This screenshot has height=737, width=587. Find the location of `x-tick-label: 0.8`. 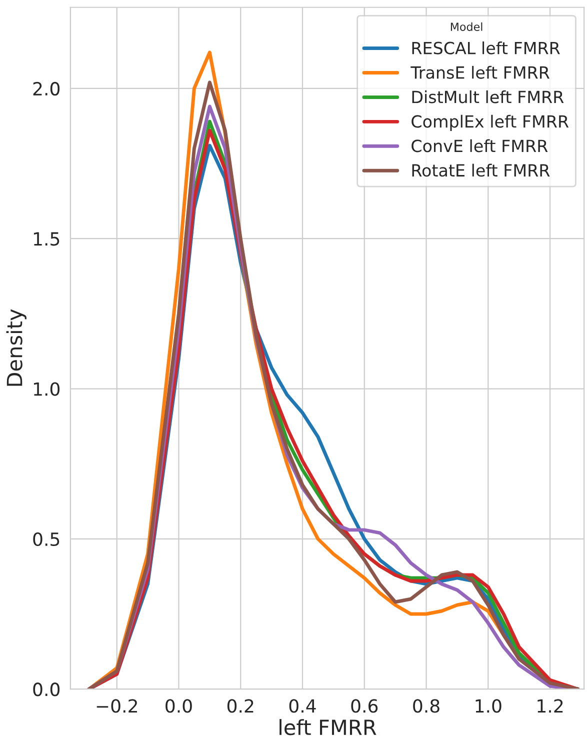

x-tick-label: 0.8 is located at coordinates (426, 706).